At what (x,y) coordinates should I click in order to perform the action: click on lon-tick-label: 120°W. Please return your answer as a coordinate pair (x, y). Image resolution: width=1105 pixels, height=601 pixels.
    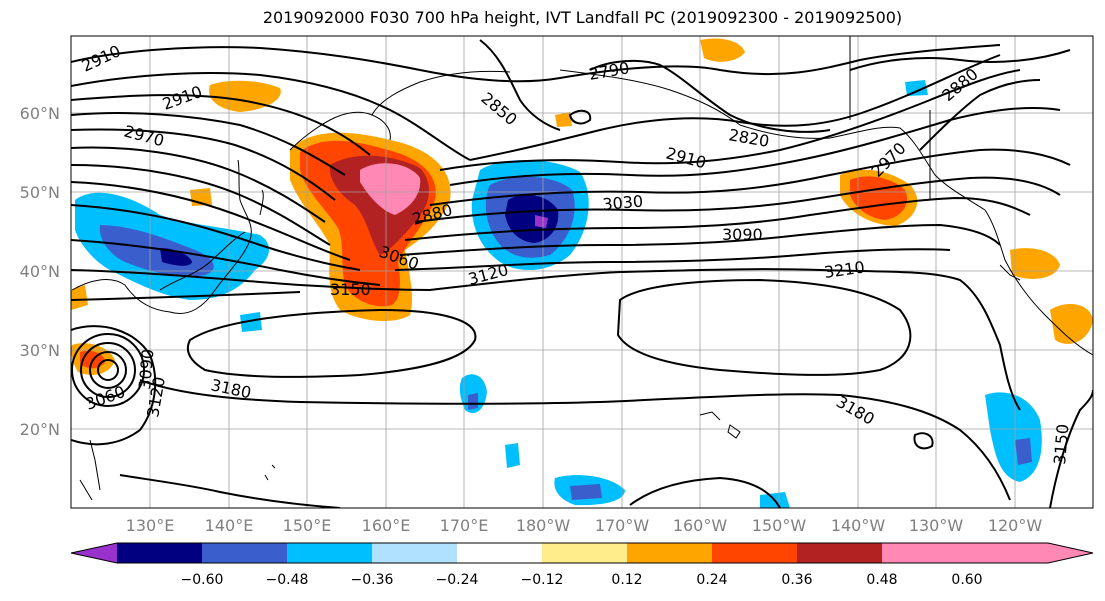
    Looking at the image, I should click on (1015, 525).